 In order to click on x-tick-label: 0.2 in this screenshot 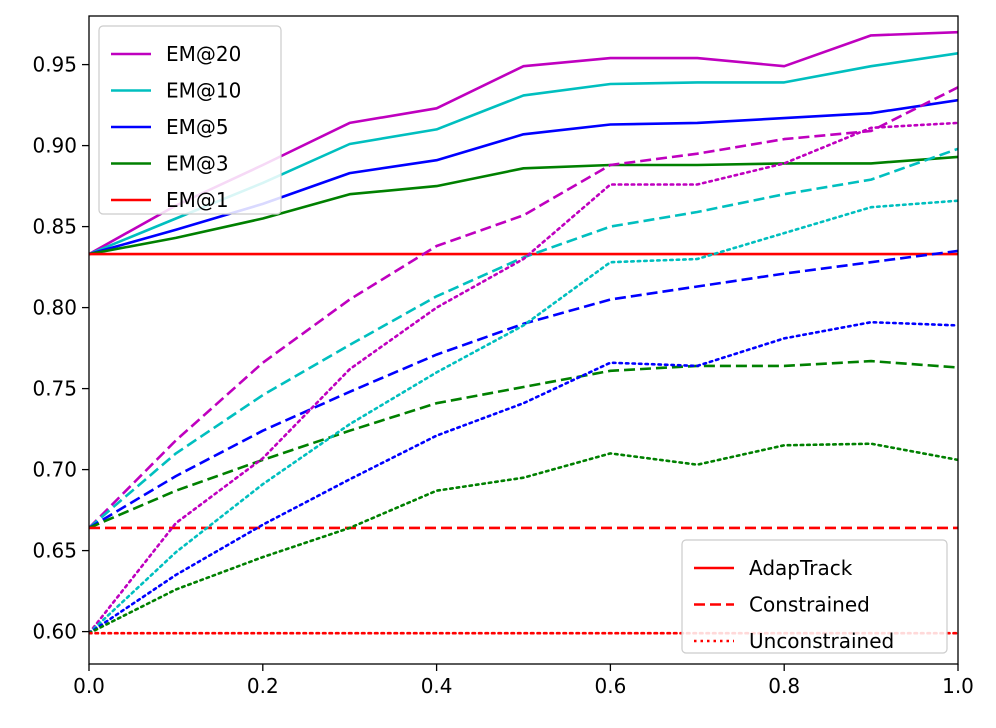, I will do `click(263, 686)`.